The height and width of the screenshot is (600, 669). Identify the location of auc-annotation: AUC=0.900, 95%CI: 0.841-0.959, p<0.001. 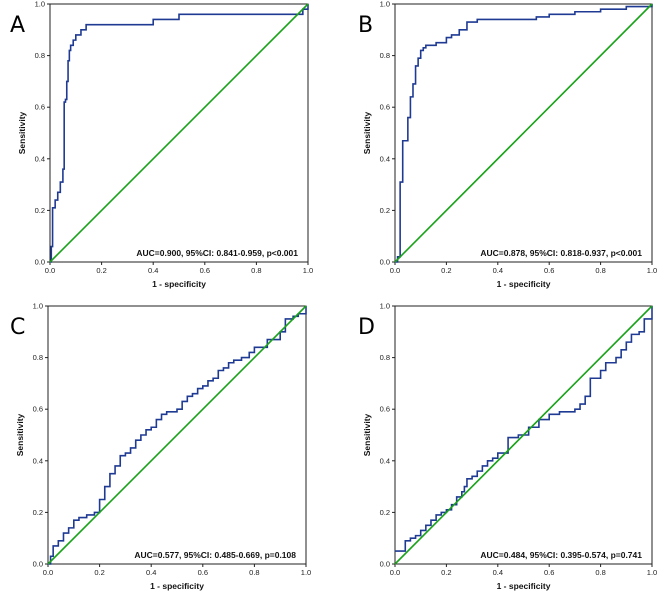
(217, 253).